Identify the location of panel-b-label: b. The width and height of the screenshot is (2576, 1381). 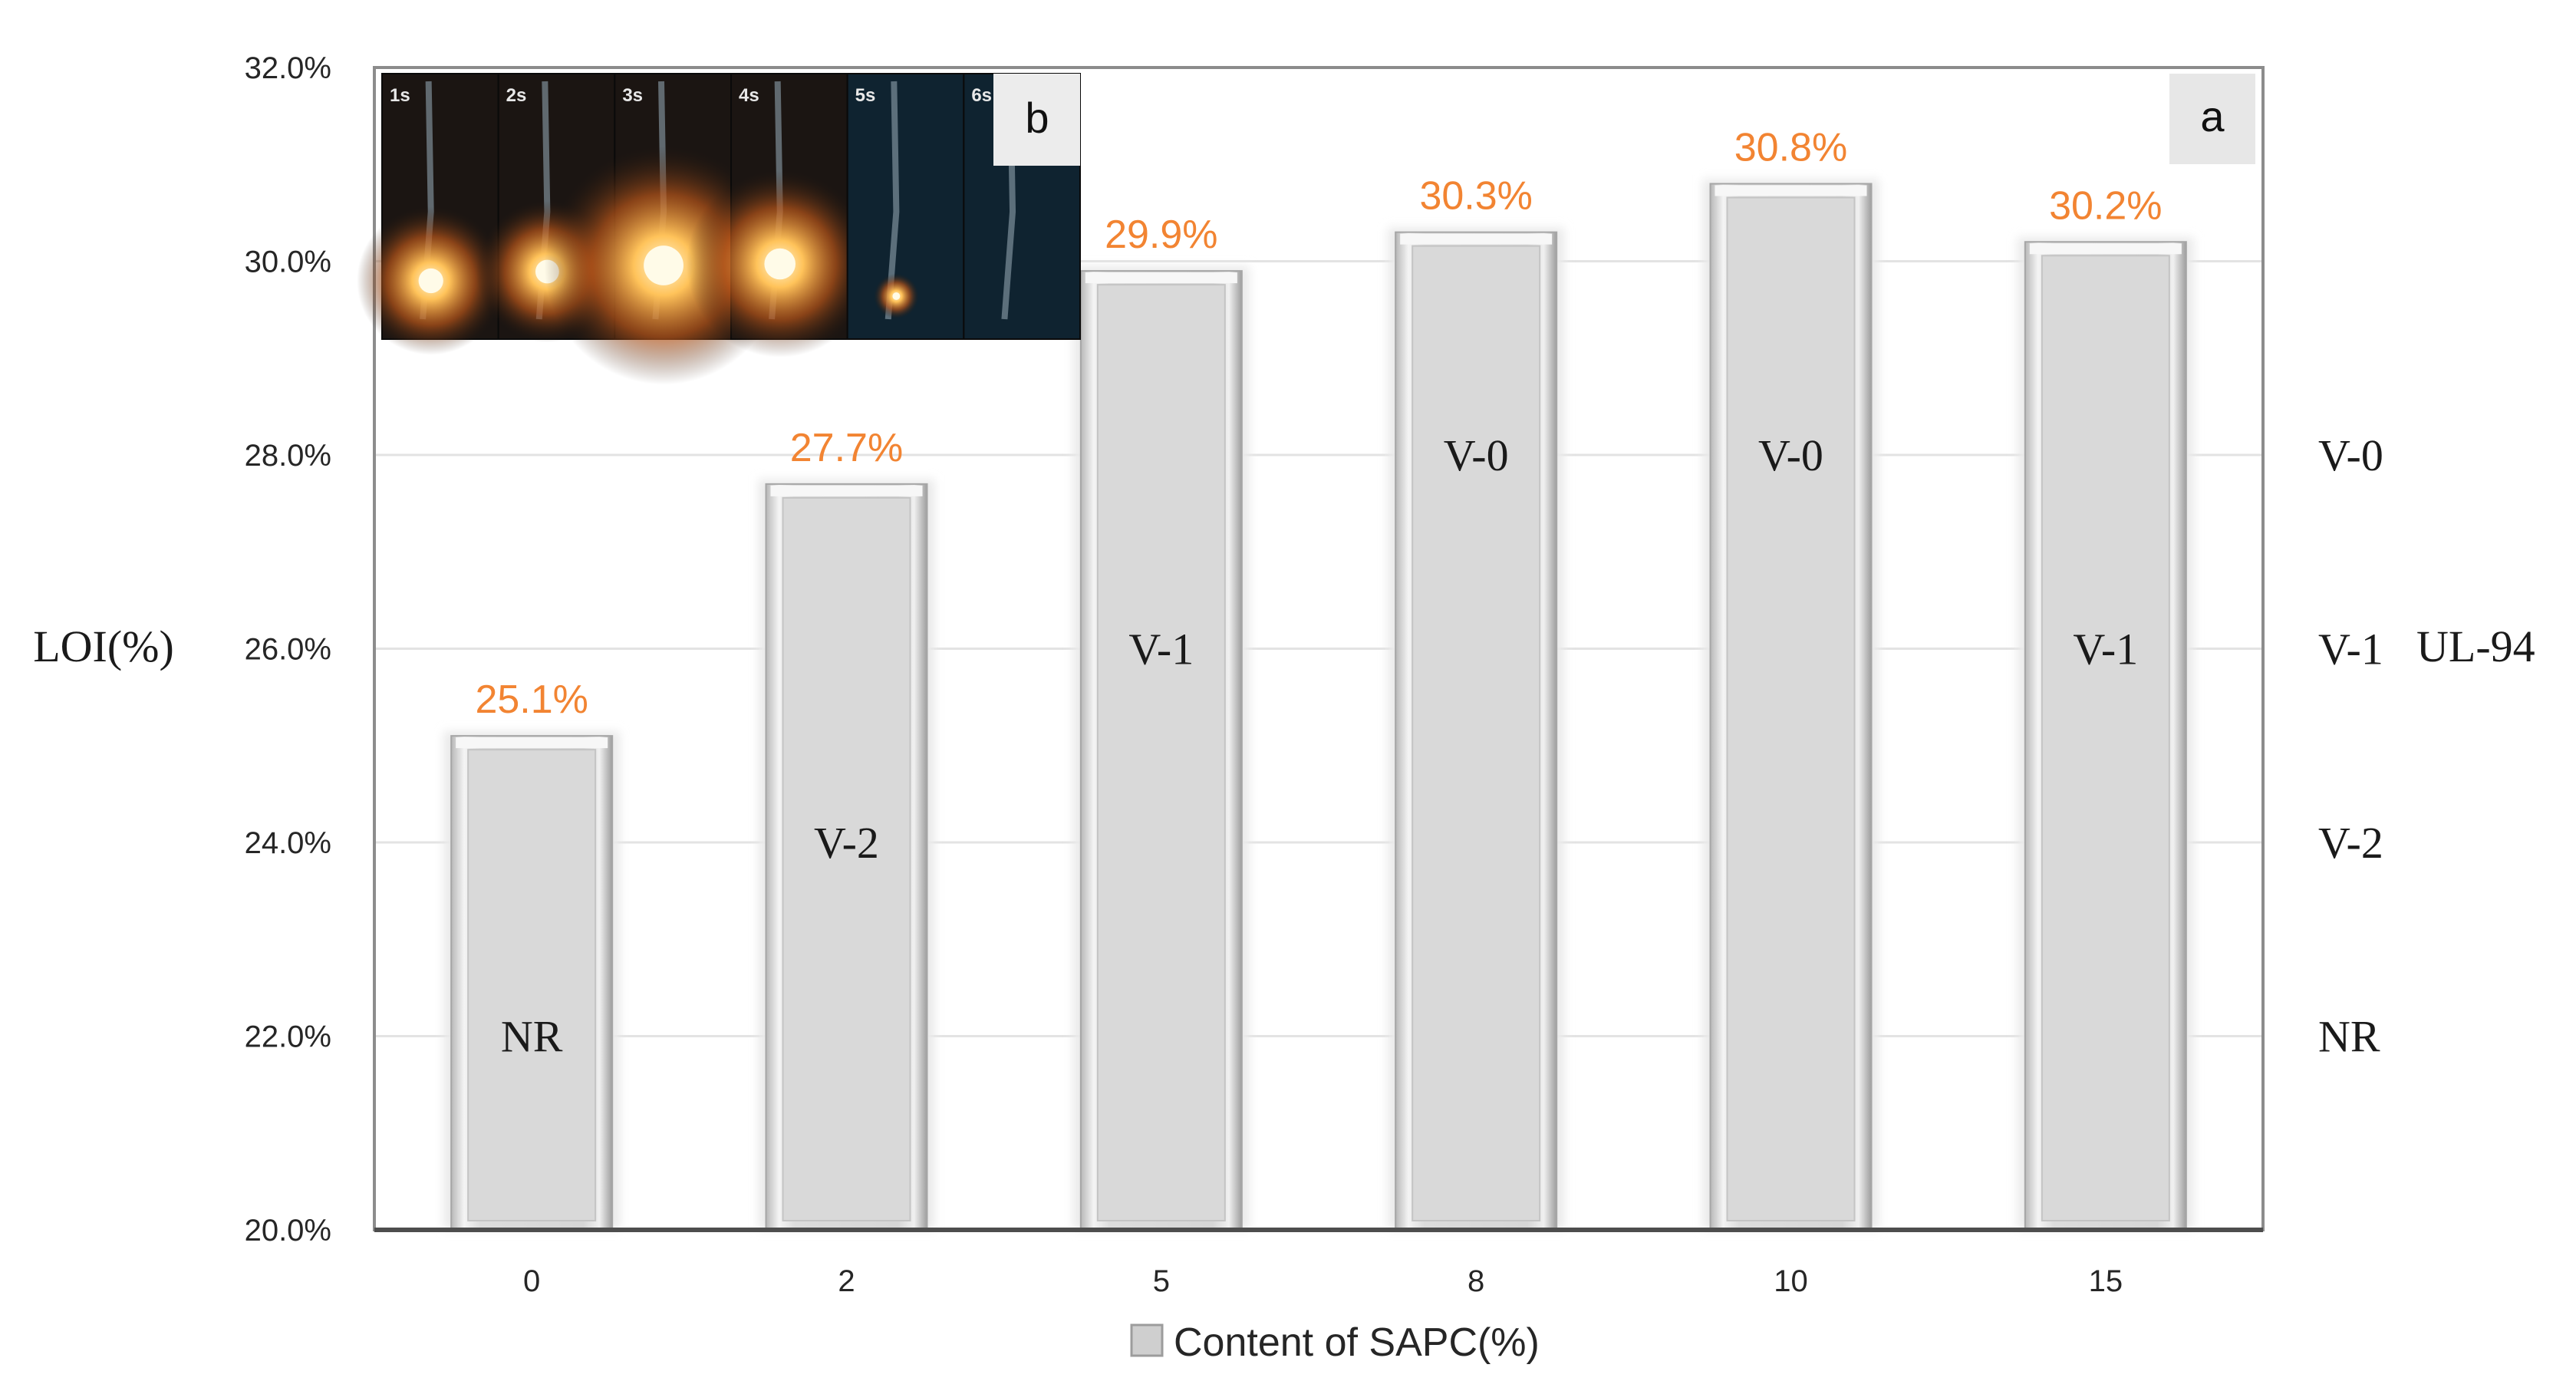
(1036, 120).